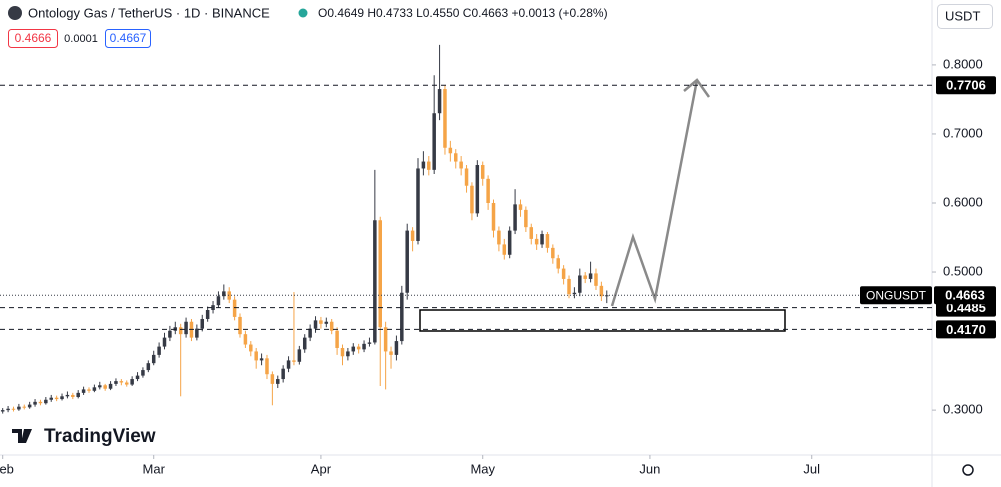 This screenshot has height=487, width=1001. Describe the element at coordinates (7, 468) in the screenshot. I see `x-tick-label: Feb` at that location.